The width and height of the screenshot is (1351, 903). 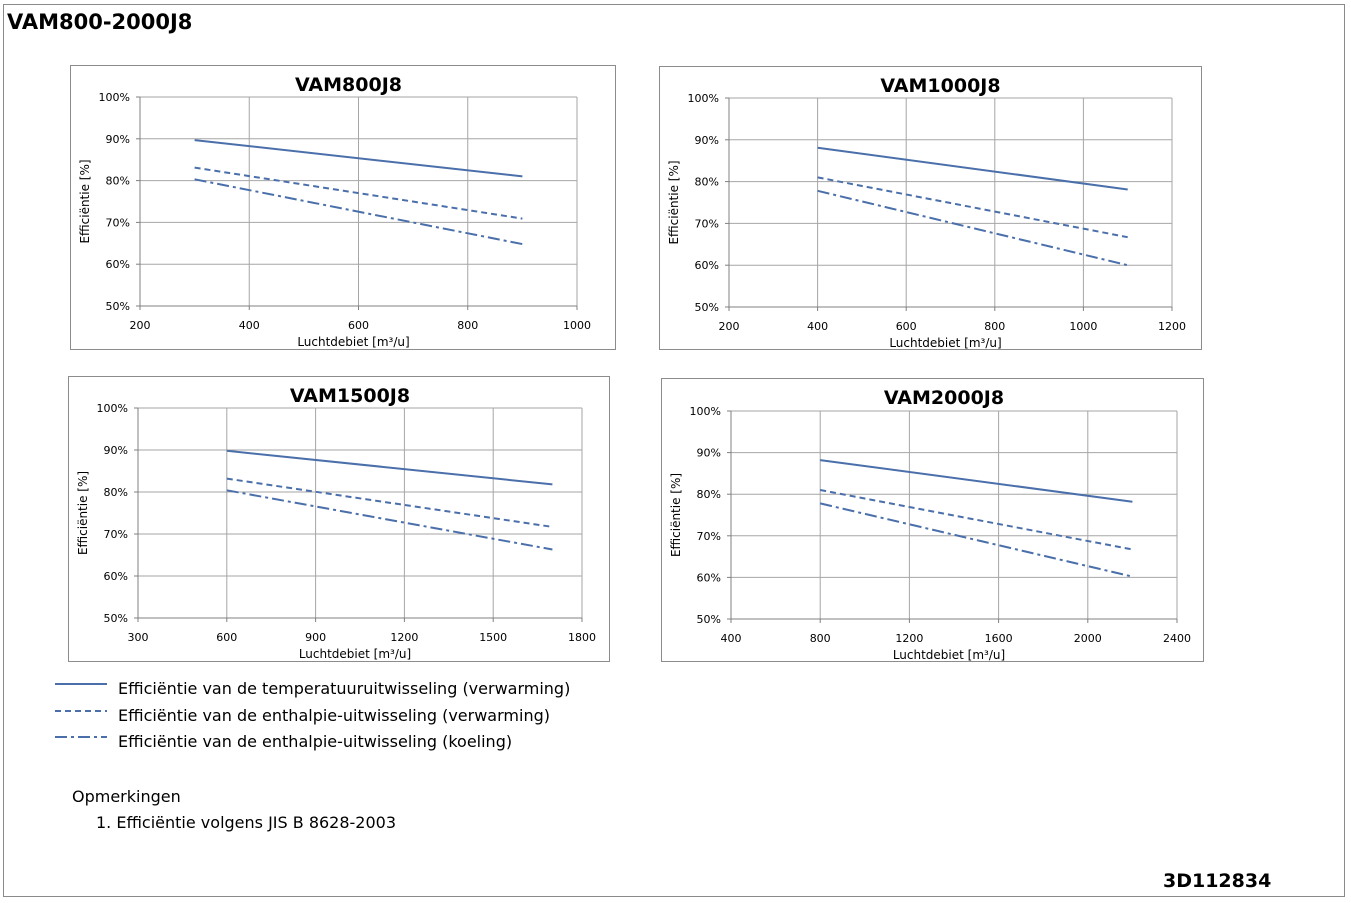 What do you see at coordinates (999, 638) in the screenshot?
I see `x-tick-label: 1600` at bounding box center [999, 638].